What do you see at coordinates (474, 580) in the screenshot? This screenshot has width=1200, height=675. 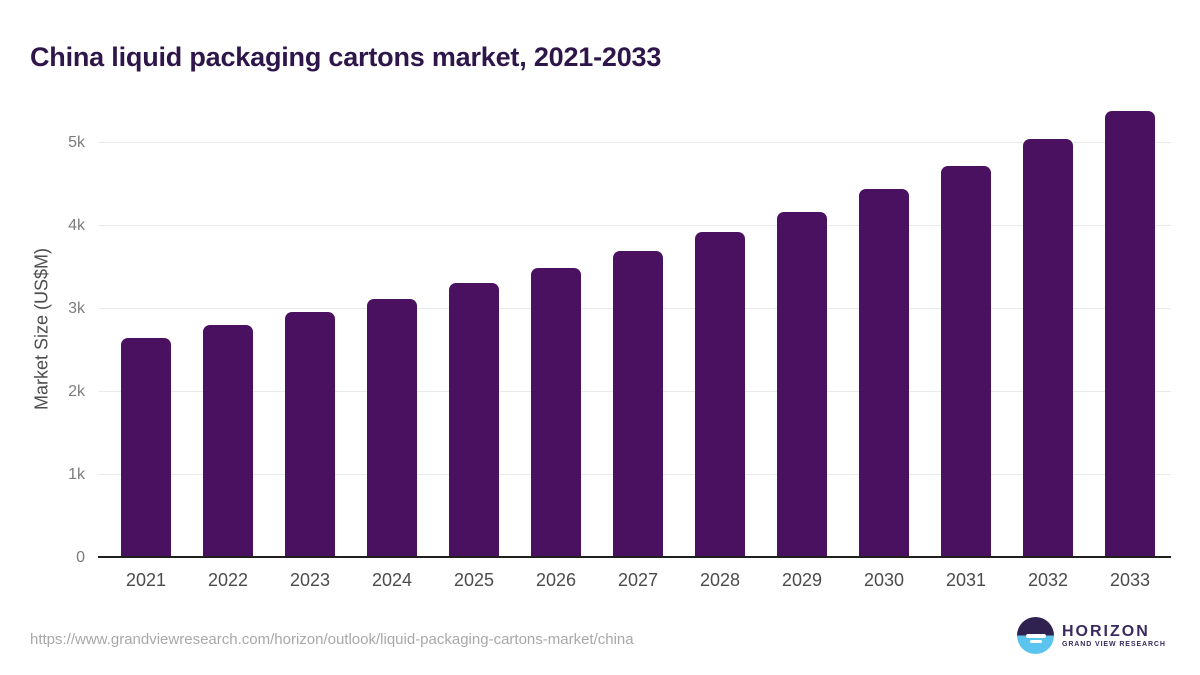 I see `x-tick-label: 2025` at bounding box center [474, 580].